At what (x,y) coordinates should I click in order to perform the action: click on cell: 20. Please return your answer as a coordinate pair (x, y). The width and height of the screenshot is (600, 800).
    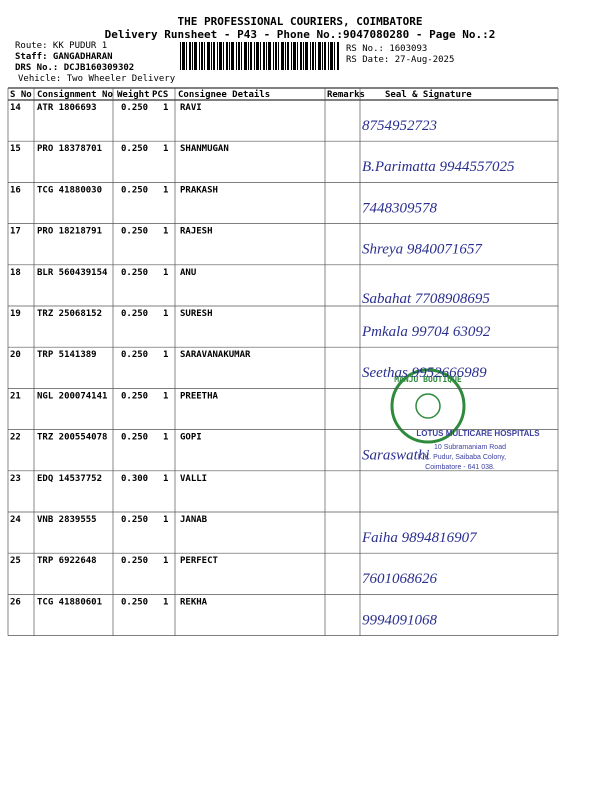
    Looking at the image, I should click on (15, 355).